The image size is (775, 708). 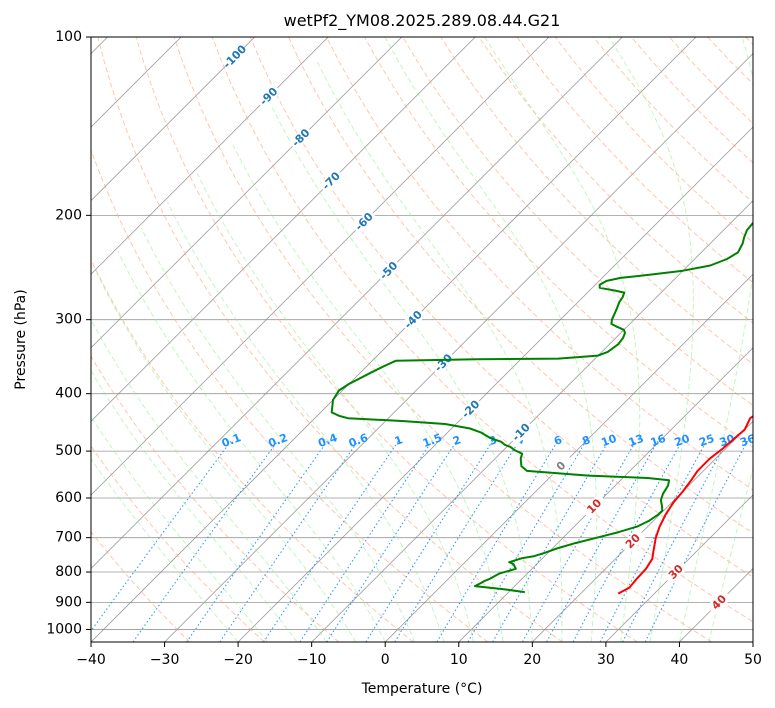 I want to click on x-tick-label: −20, so click(x=238, y=660).